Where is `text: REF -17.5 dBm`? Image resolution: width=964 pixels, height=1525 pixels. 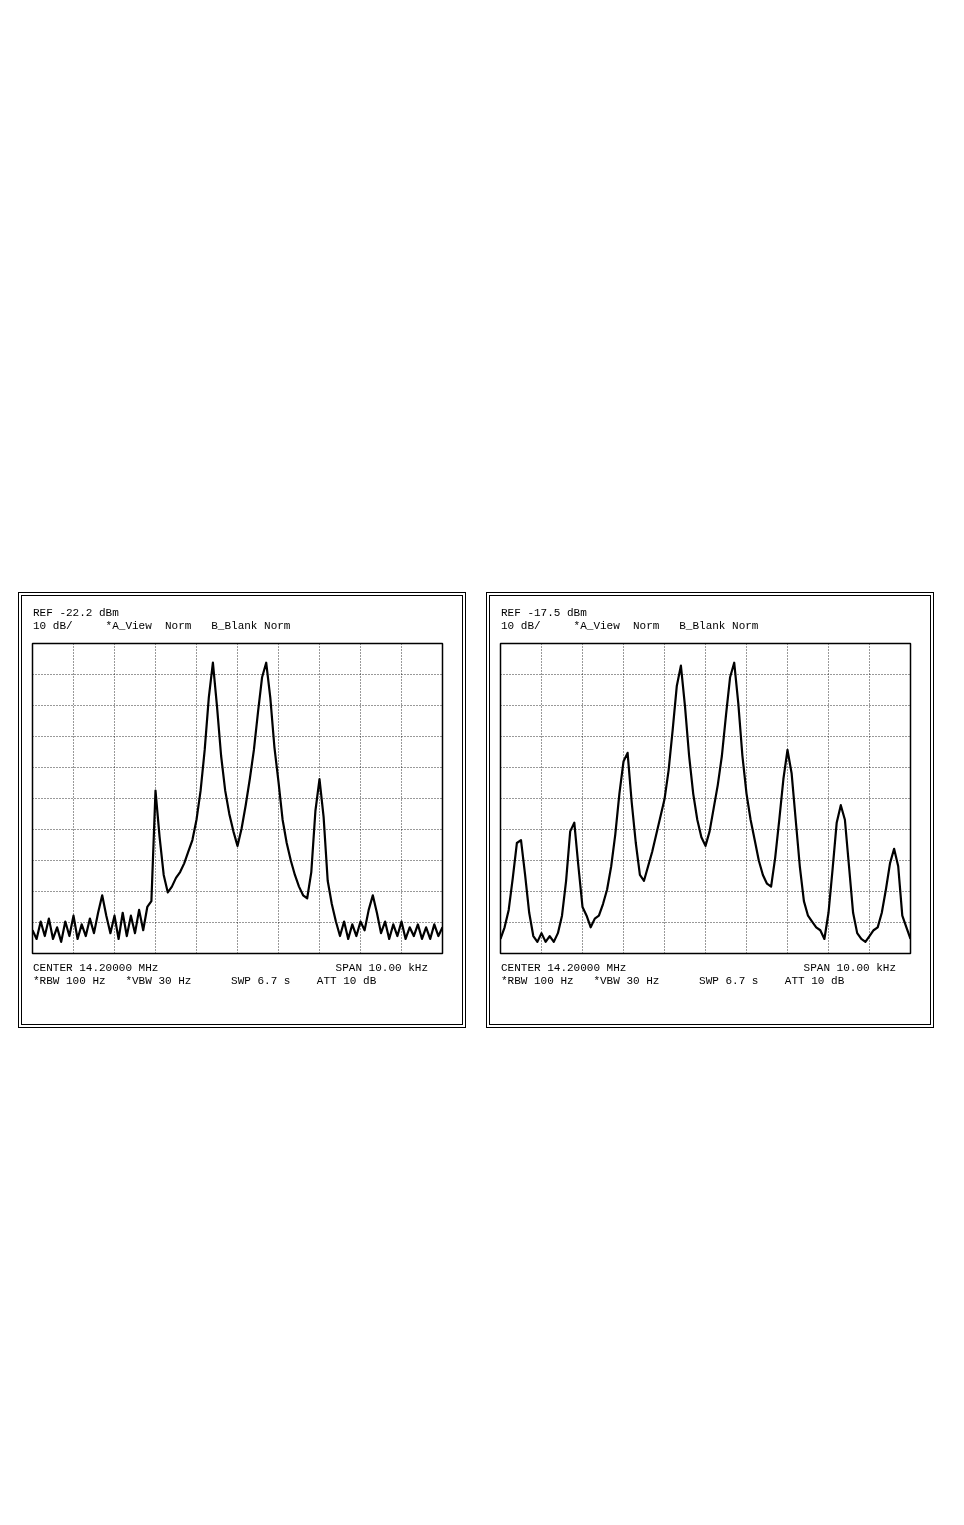
text: REF -17.5 dBm is located at coordinates (544, 613).